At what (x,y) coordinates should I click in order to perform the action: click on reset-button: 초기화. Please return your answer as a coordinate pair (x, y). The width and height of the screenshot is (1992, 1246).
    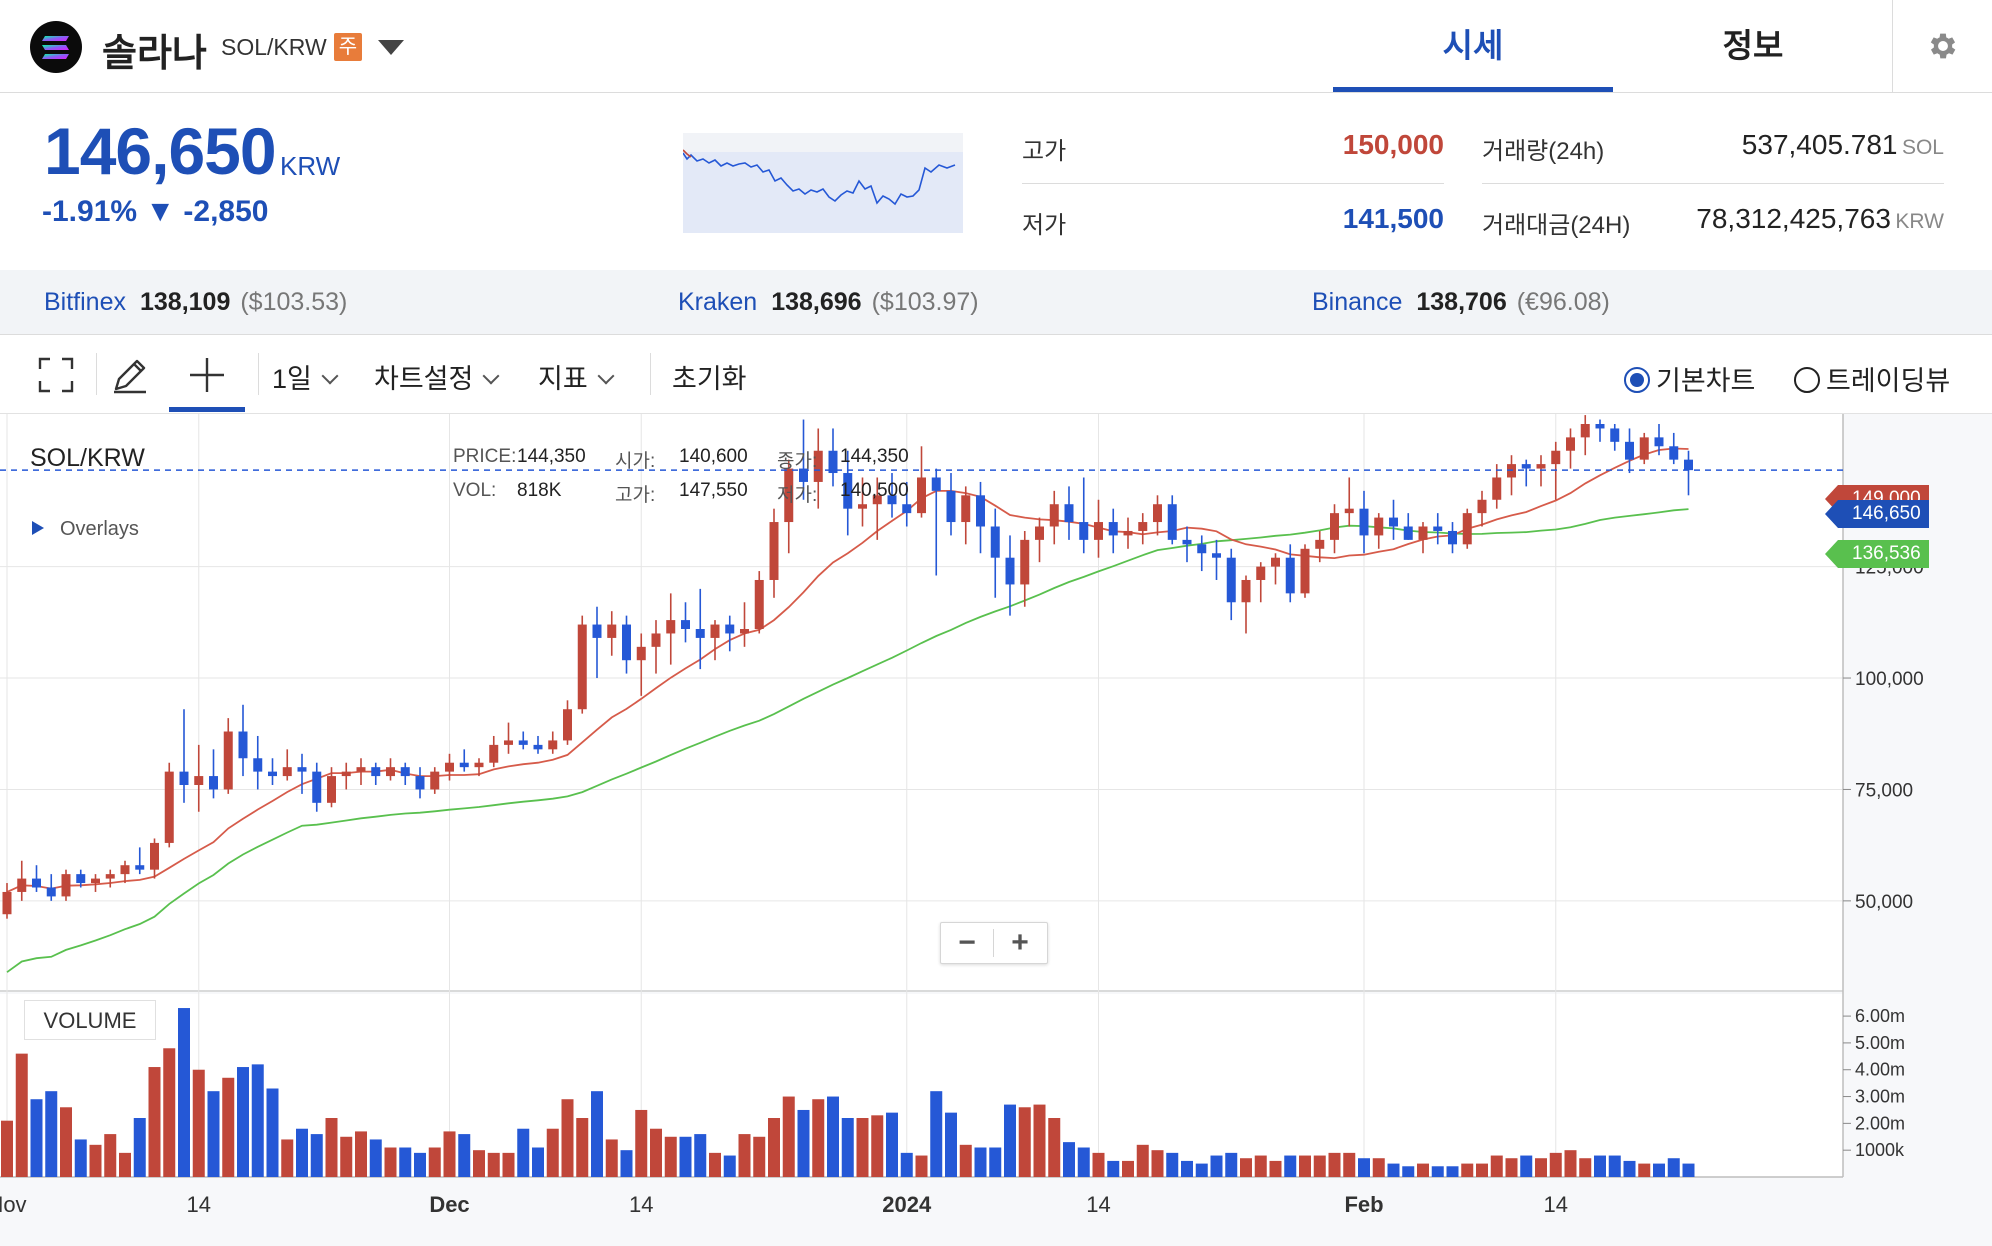
    Looking at the image, I should click on (709, 379).